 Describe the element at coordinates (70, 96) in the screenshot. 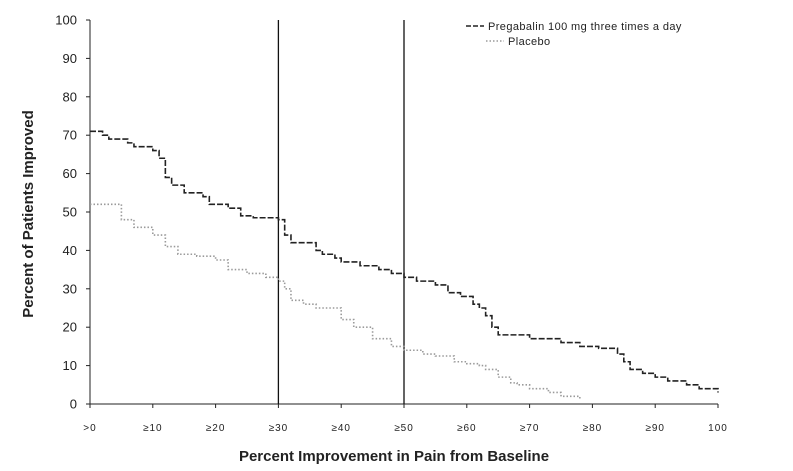

I see `y-tick-label: 80` at that location.